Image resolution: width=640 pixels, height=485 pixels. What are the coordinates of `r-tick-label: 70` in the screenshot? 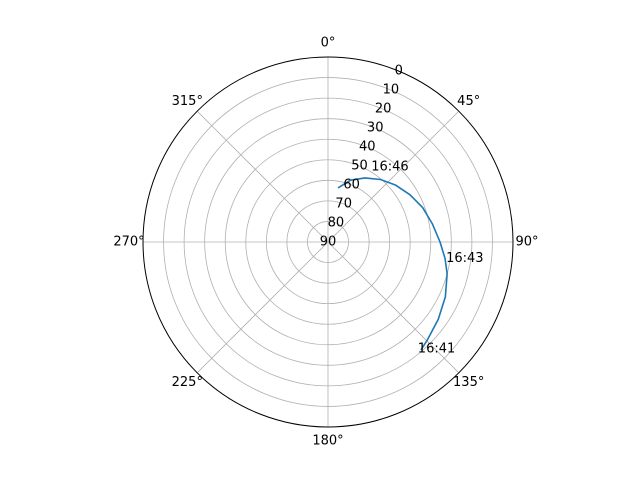 It's located at (343, 204).